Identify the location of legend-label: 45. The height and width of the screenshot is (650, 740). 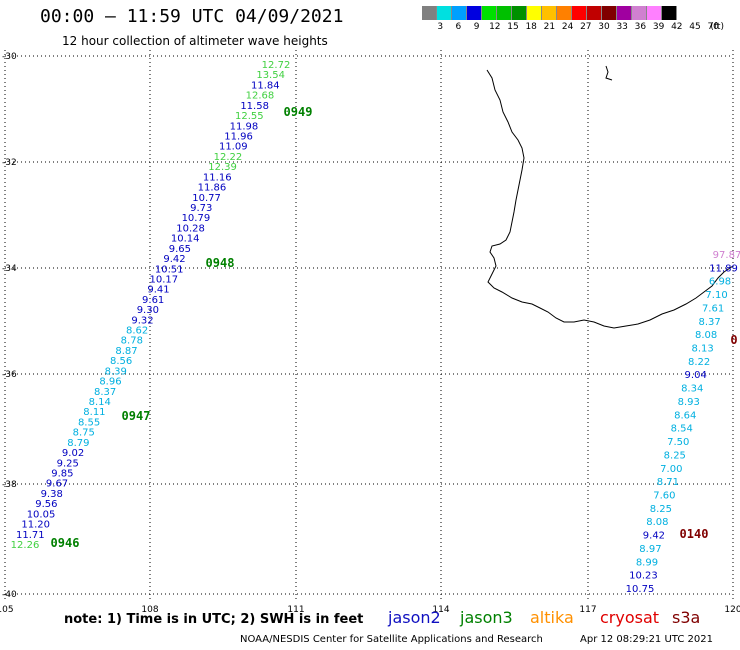
(695, 27).